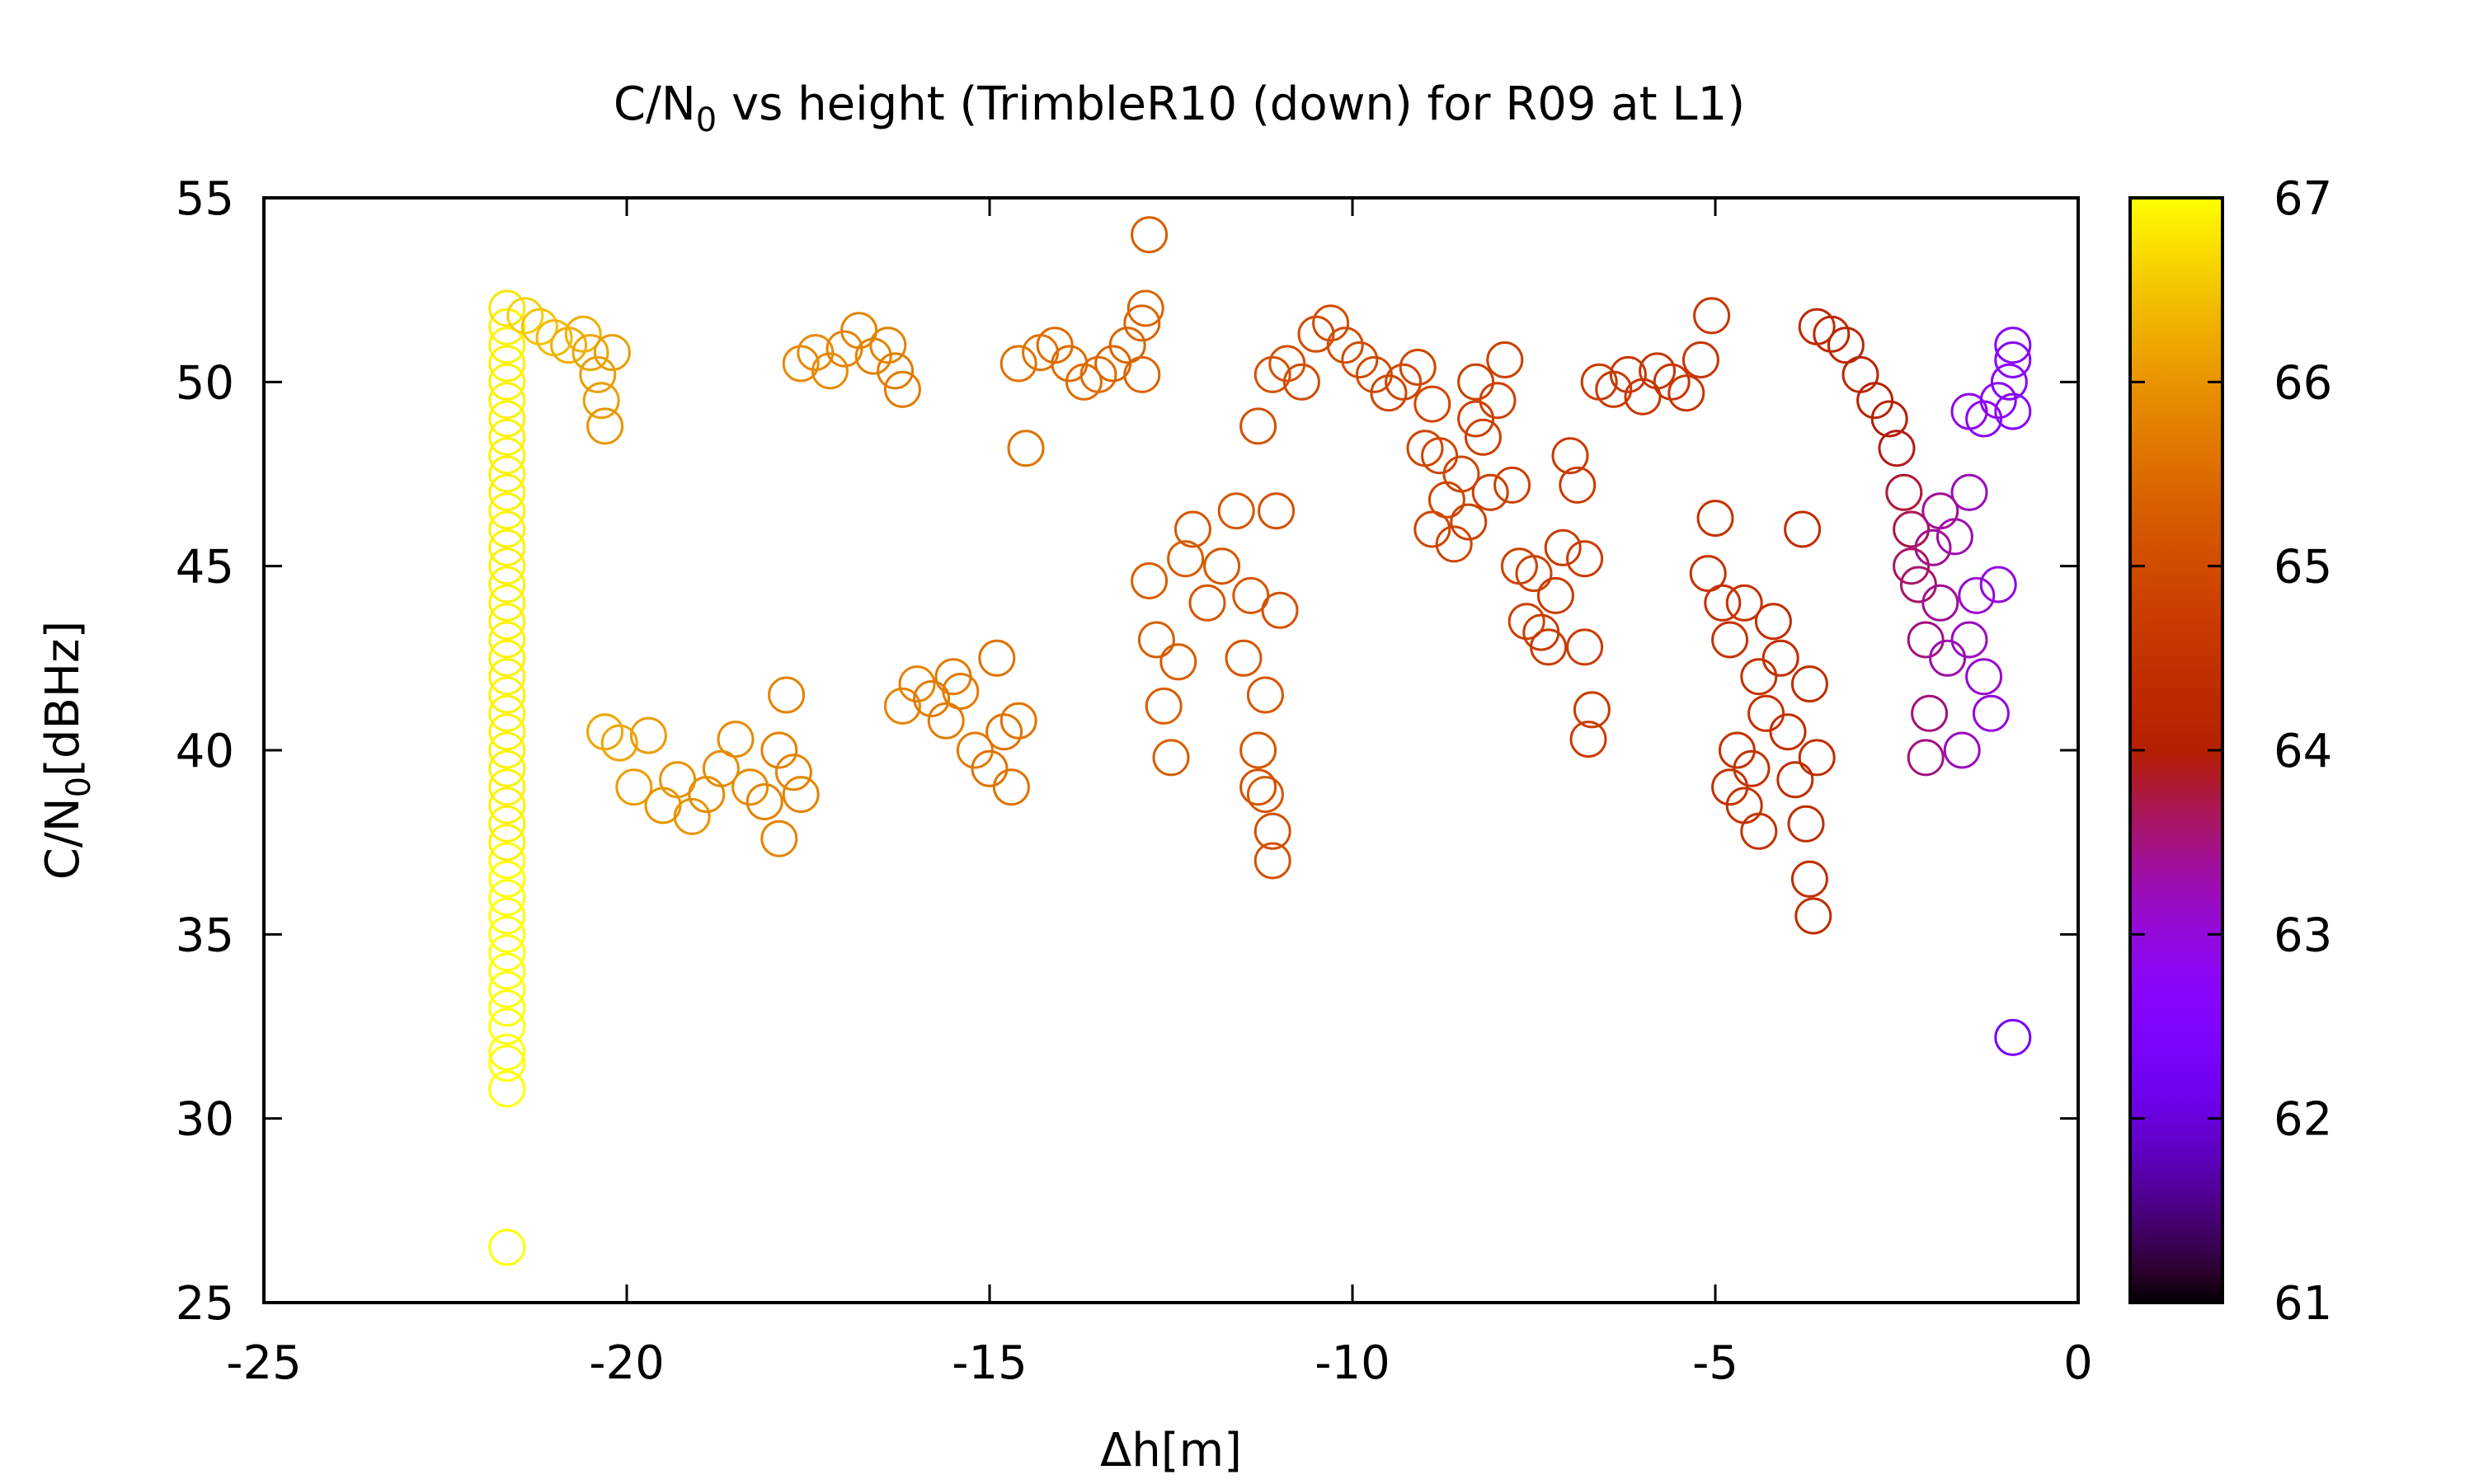  What do you see at coordinates (1171, 1450) in the screenshot?
I see `x-axis-label: Δh[m]` at bounding box center [1171, 1450].